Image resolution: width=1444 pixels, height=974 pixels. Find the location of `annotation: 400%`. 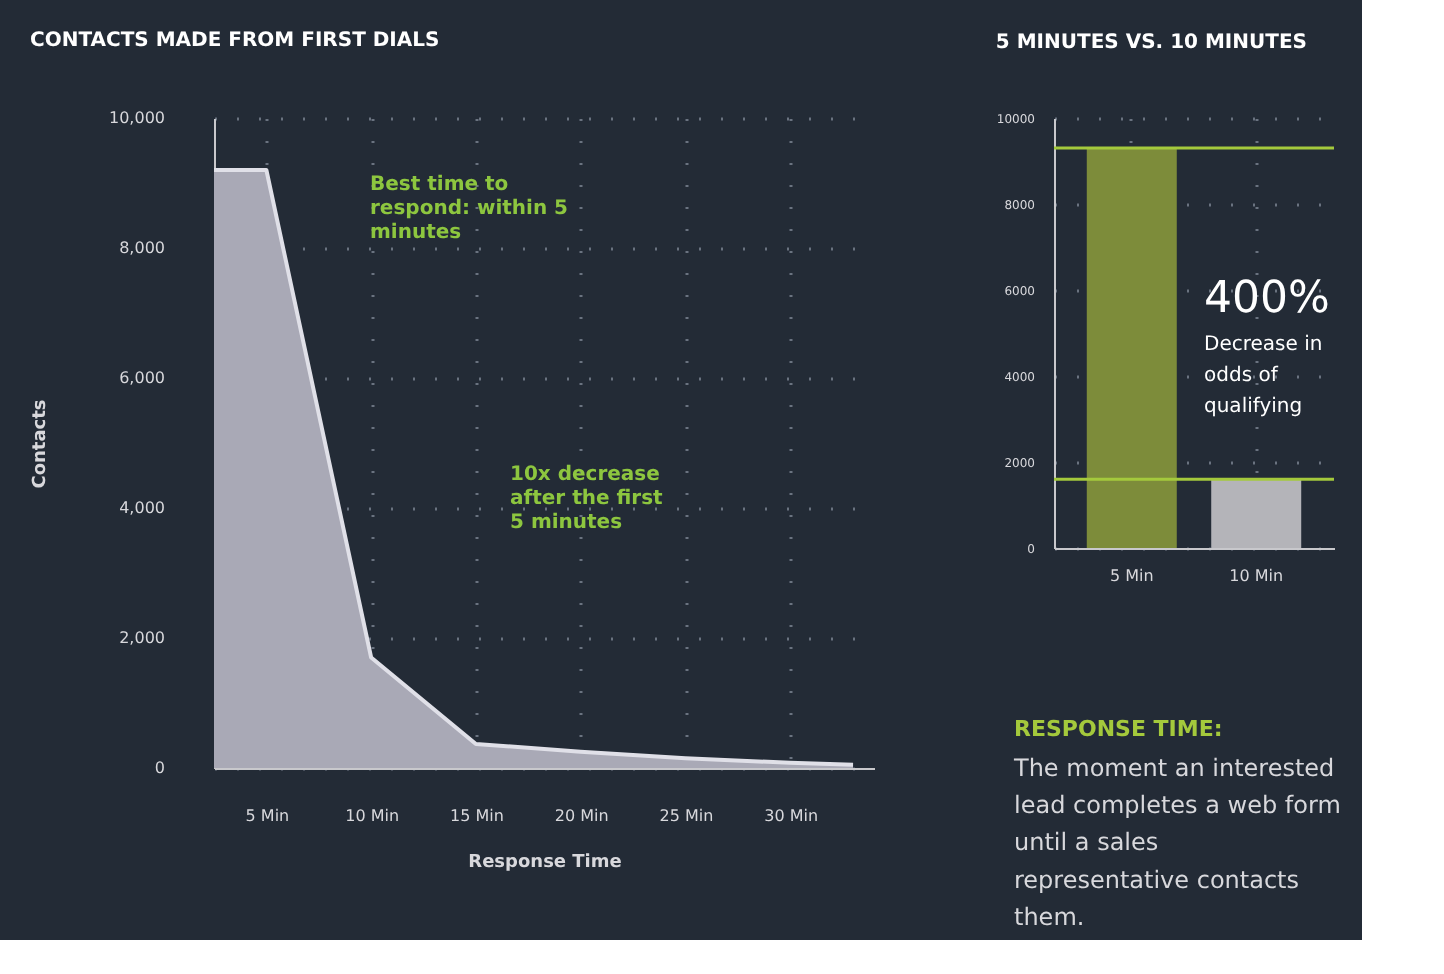

annotation: 400% is located at coordinates (1267, 299).